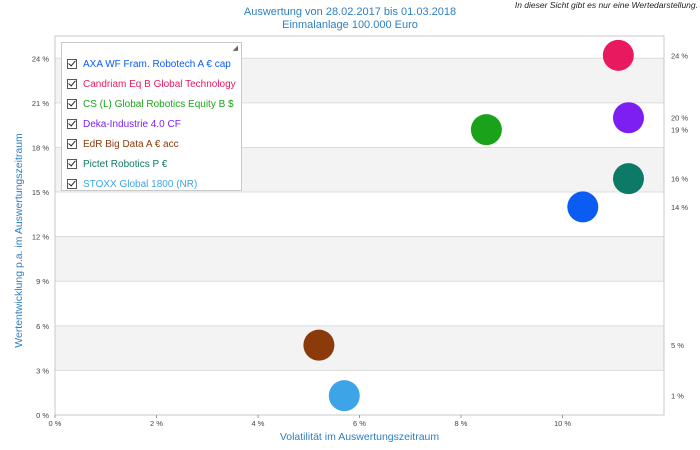 The width and height of the screenshot is (700, 450). Describe the element at coordinates (359, 423) in the screenshot. I see `x-tick-label: 6 %` at that location.